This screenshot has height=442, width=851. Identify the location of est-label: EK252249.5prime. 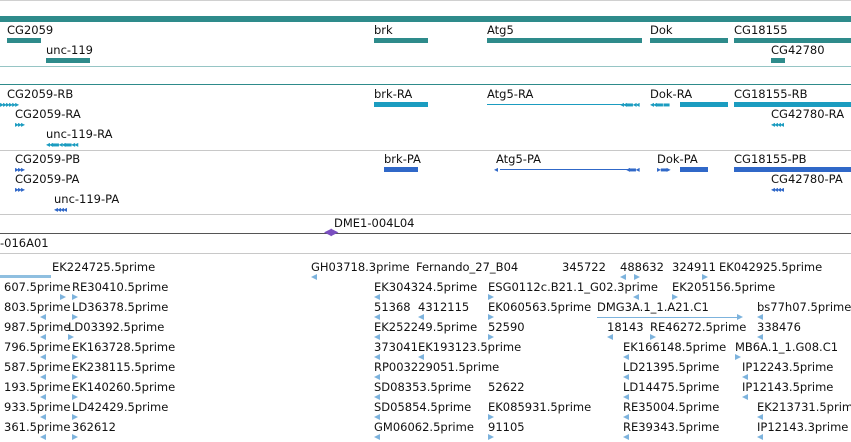
(426, 327).